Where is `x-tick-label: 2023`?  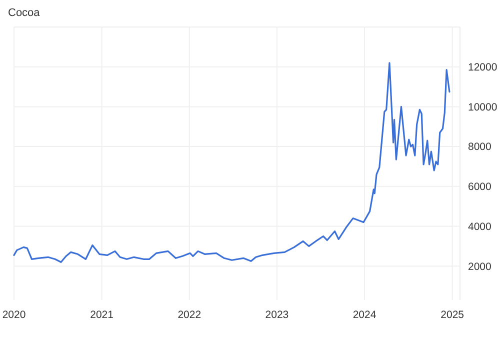 x-tick-label: 2023 is located at coordinates (277, 315).